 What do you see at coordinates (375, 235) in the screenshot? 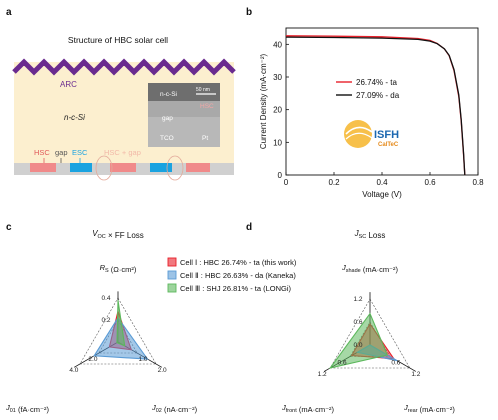
I see `radar-title-part: Loss` at bounding box center [375, 235].